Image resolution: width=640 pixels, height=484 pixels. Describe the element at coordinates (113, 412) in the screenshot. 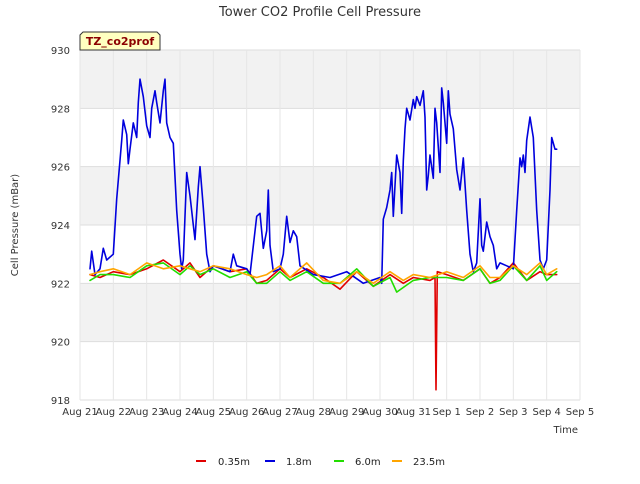

I see `x-tick-label: Aug 22` at that location.